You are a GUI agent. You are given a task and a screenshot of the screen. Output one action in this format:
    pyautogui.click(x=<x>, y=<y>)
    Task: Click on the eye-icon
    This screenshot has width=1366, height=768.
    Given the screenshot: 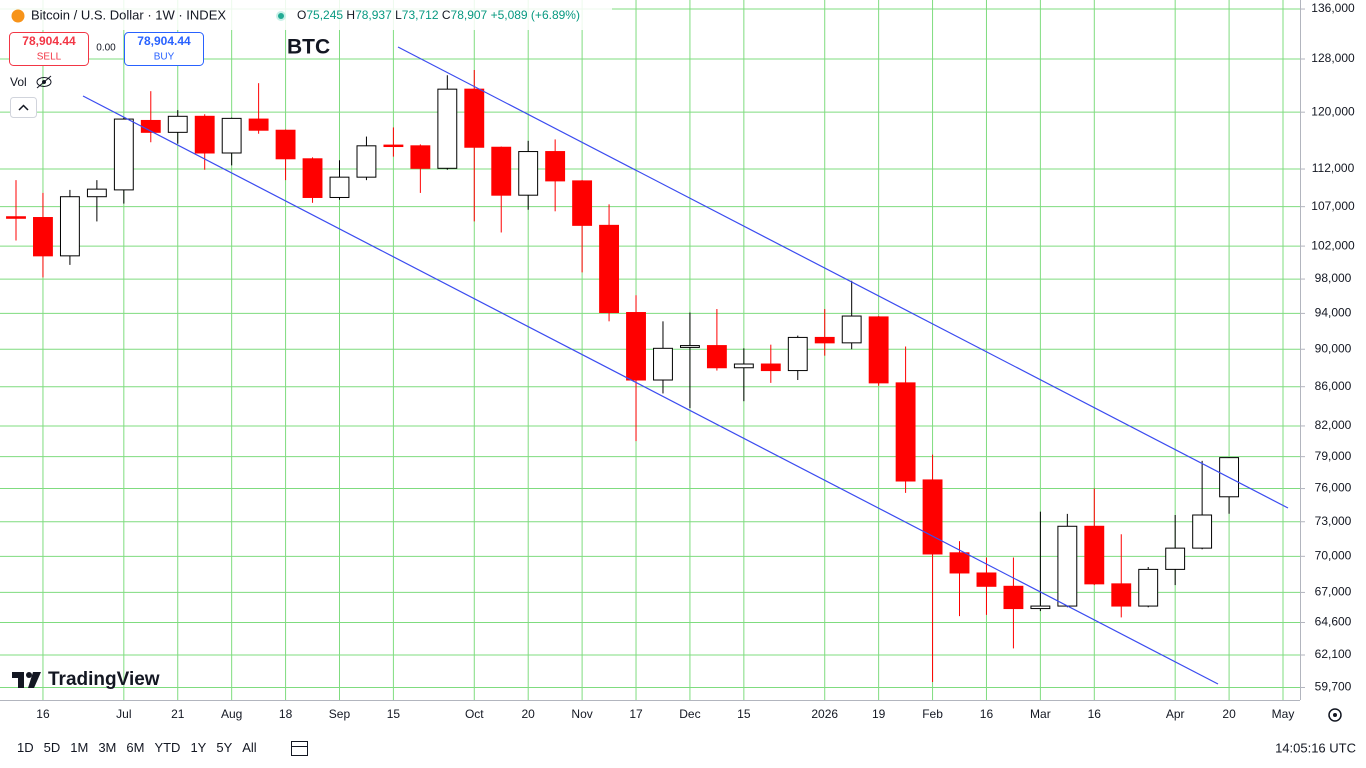 What is the action you would take?
    pyautogui.click(x=44, y=82)
    